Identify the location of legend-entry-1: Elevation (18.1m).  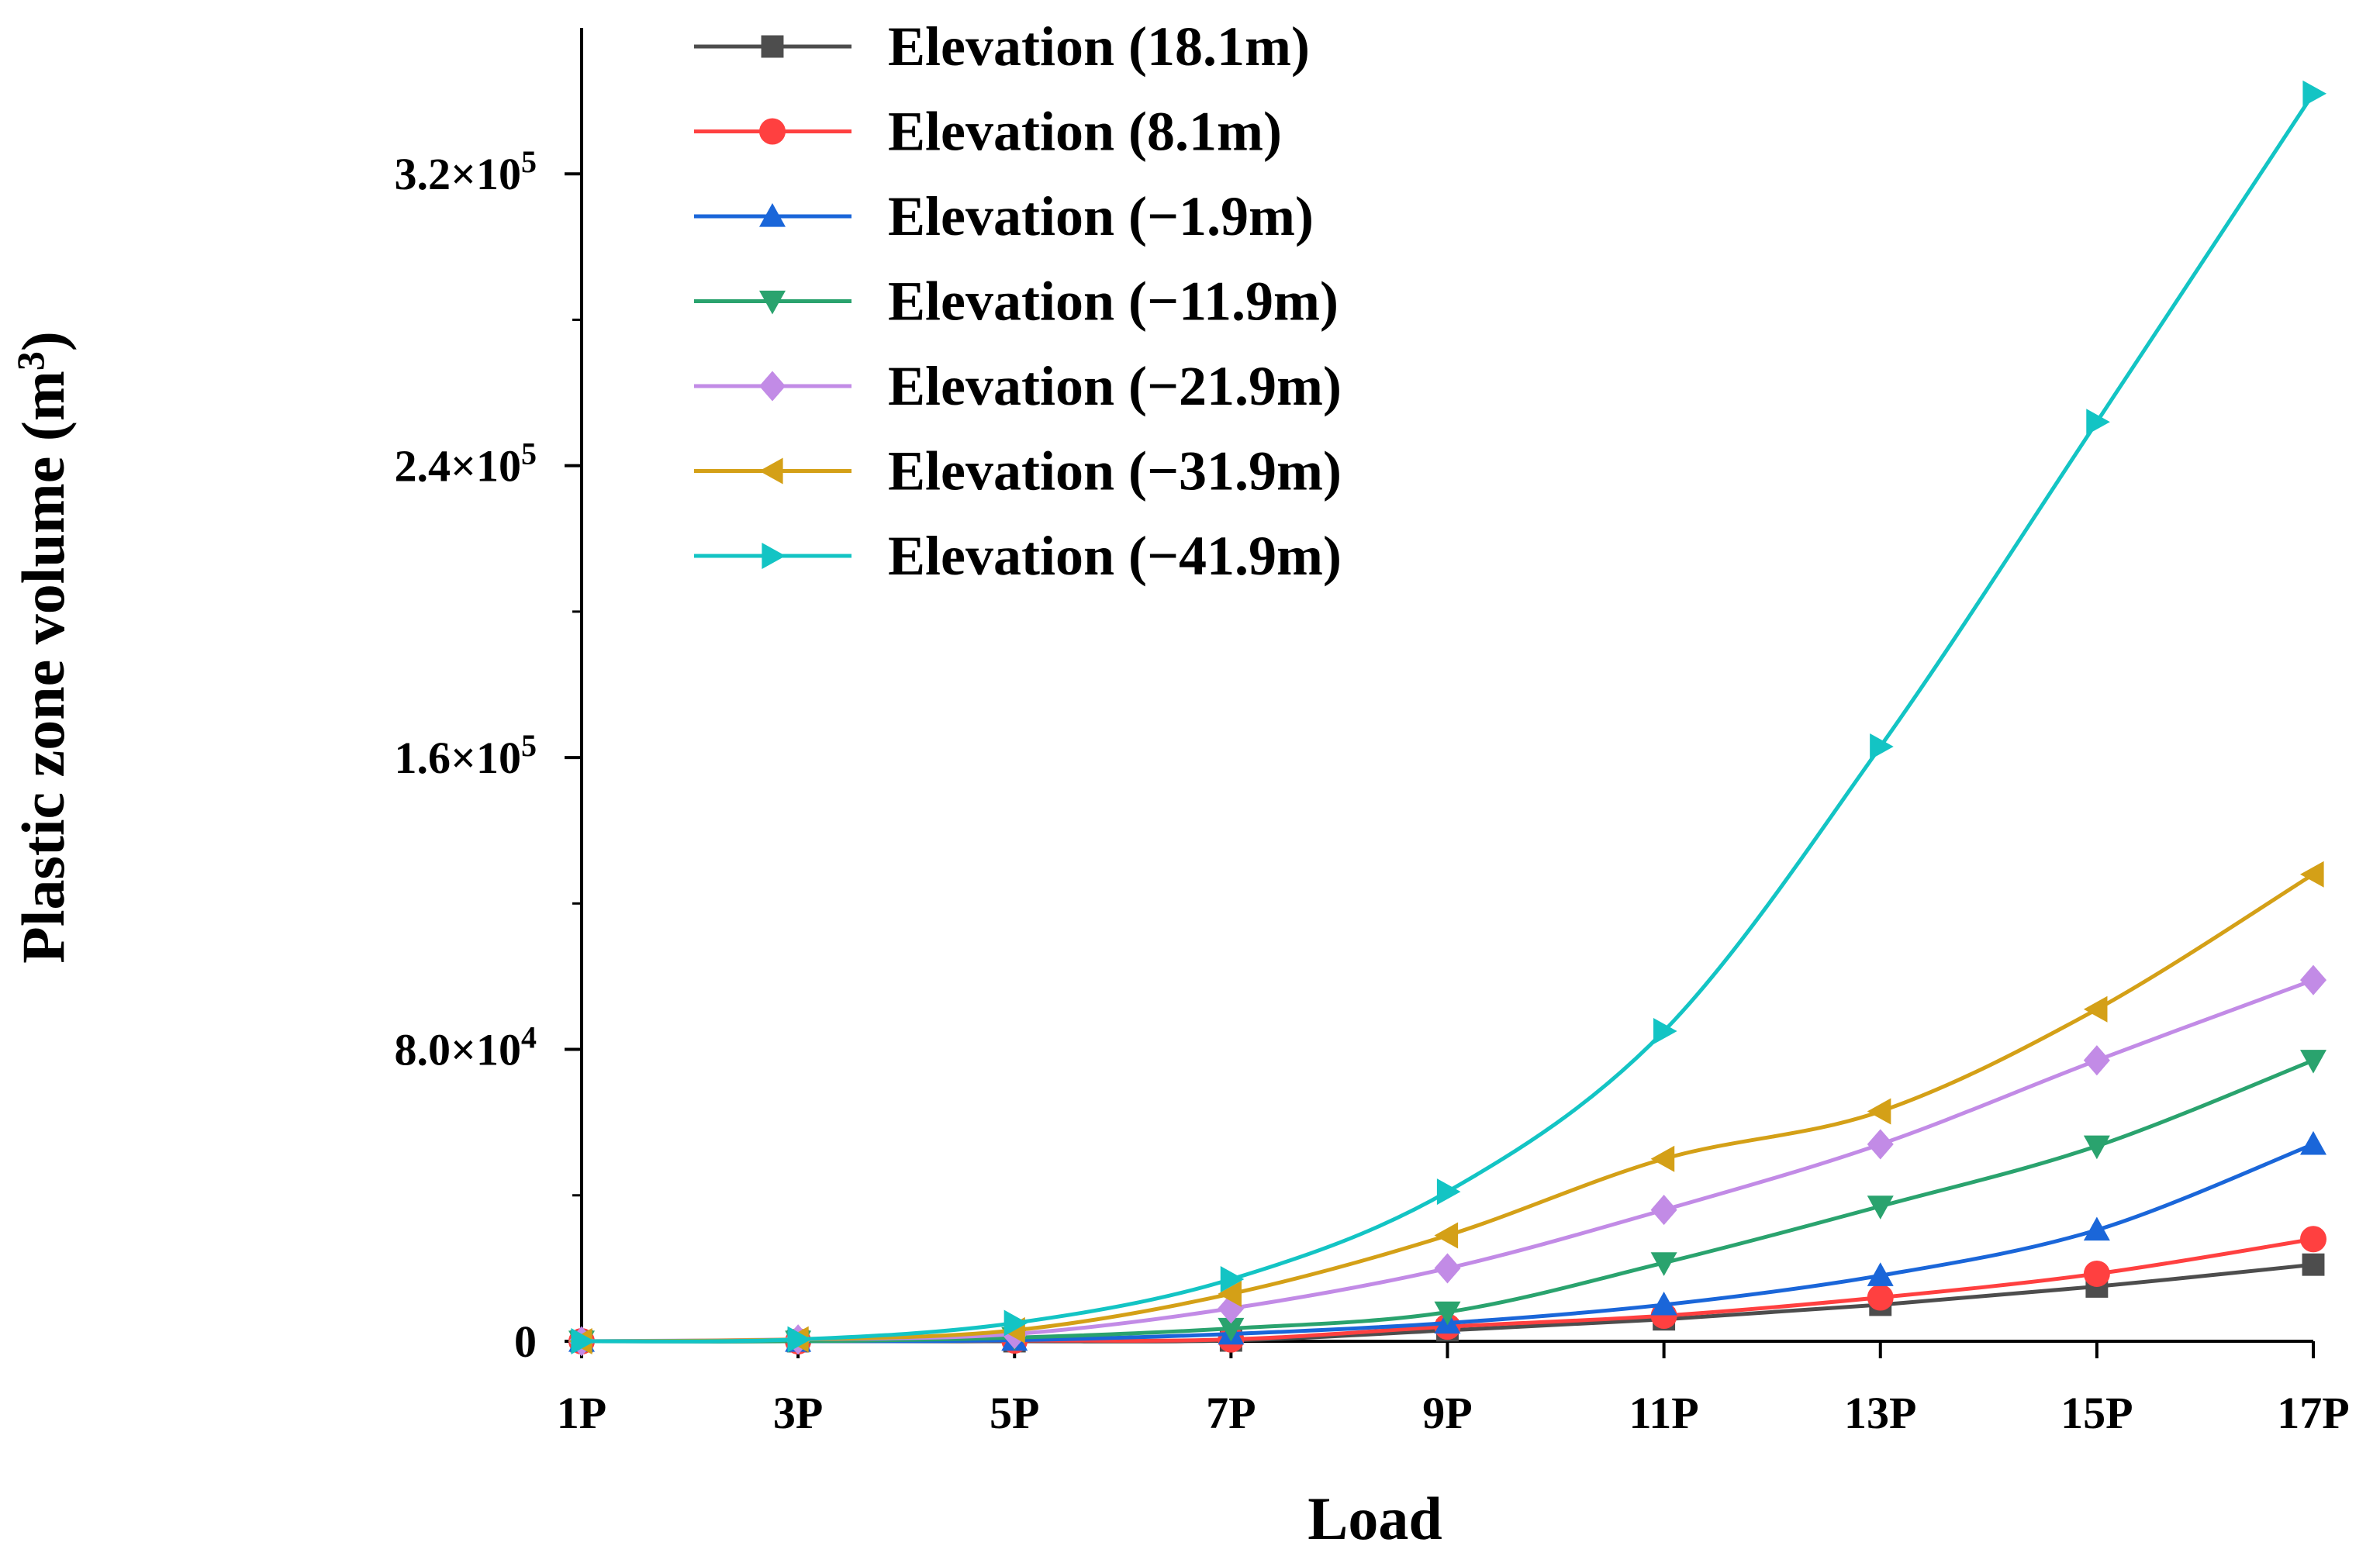
(1002, 47).